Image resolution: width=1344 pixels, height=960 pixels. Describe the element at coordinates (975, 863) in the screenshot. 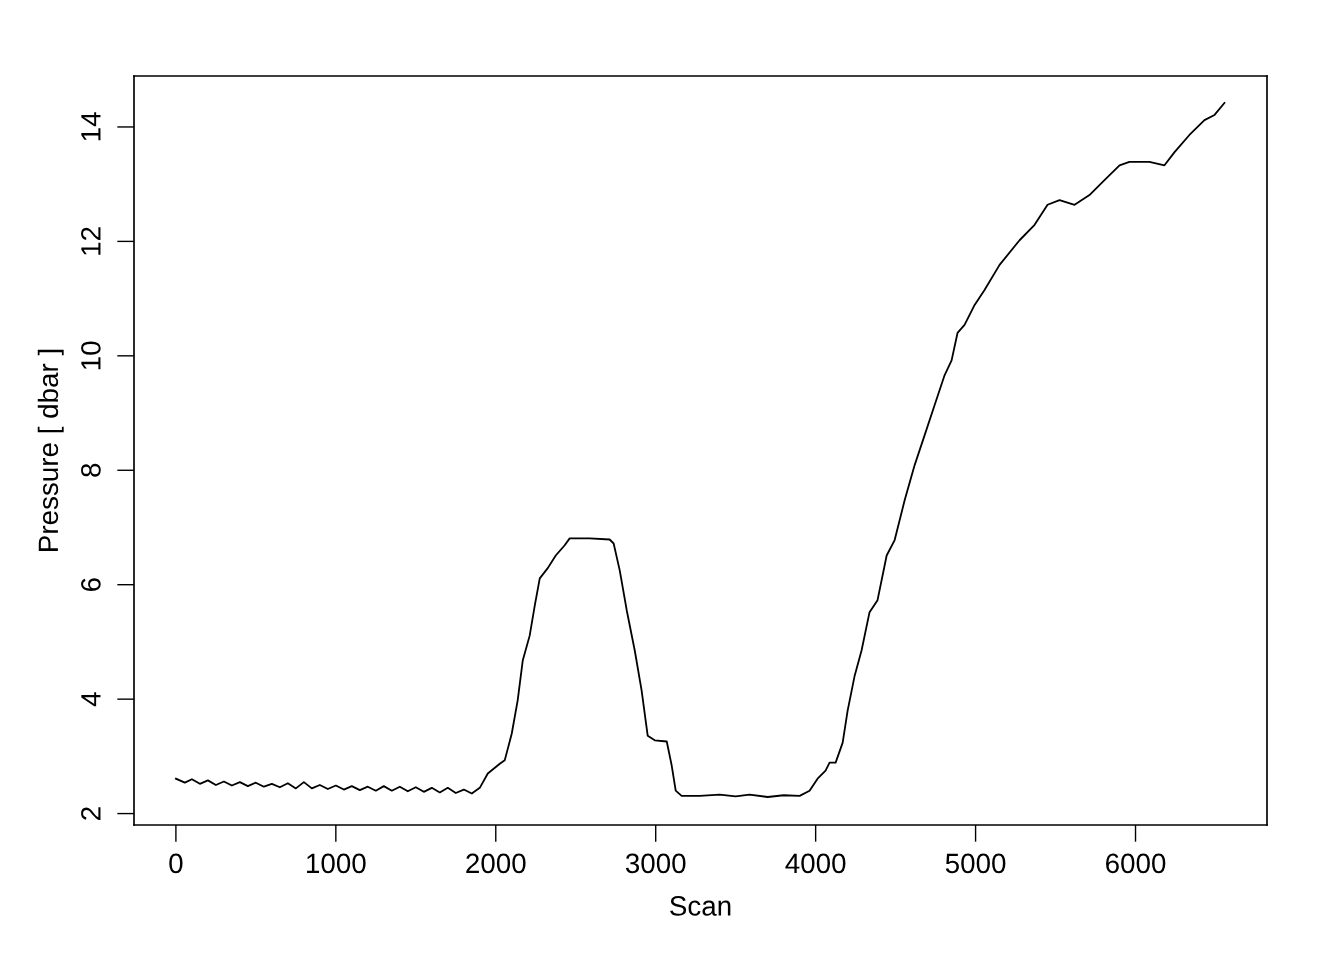

I see `x-tick-label: 5000` at that location.